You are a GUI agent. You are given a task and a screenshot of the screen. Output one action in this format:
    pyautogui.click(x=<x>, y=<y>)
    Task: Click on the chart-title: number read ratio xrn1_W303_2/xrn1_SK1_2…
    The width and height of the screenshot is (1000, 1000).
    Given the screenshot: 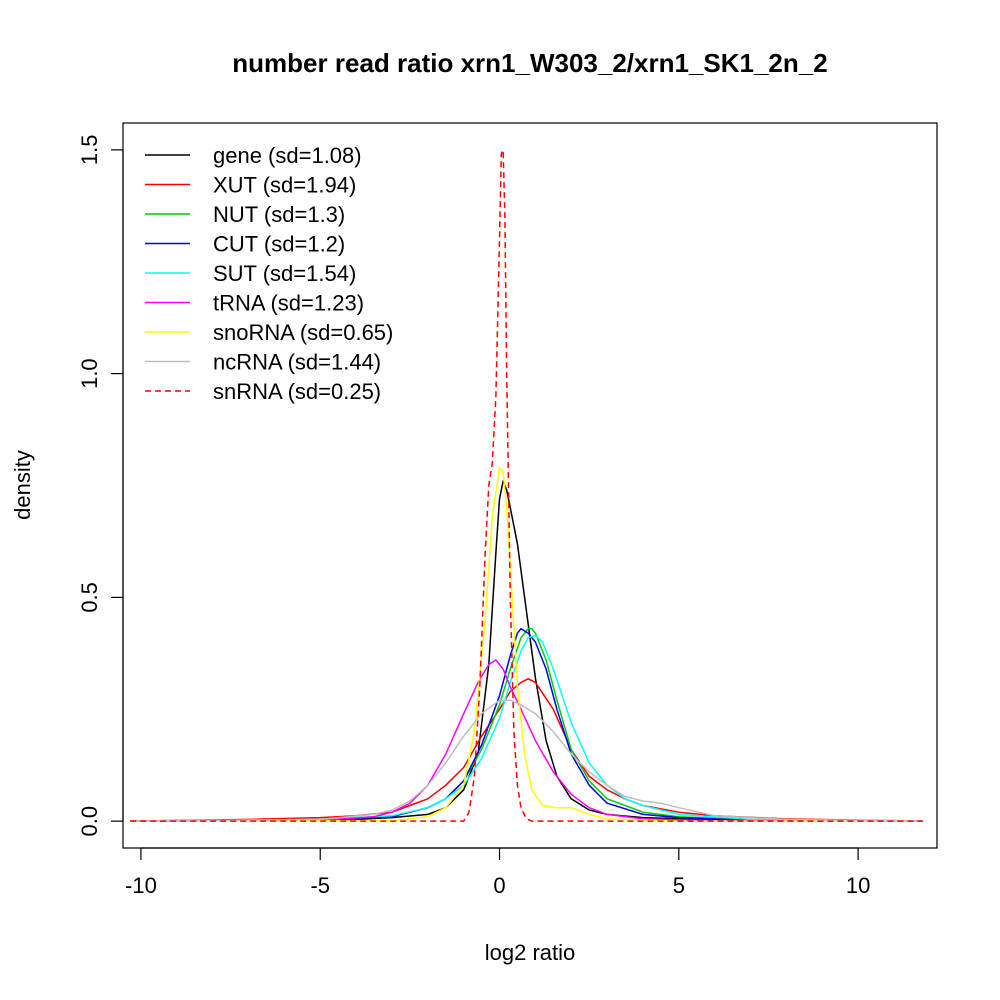 What is the action you would take?
    pyautogui.click(x=529, y=63)
    